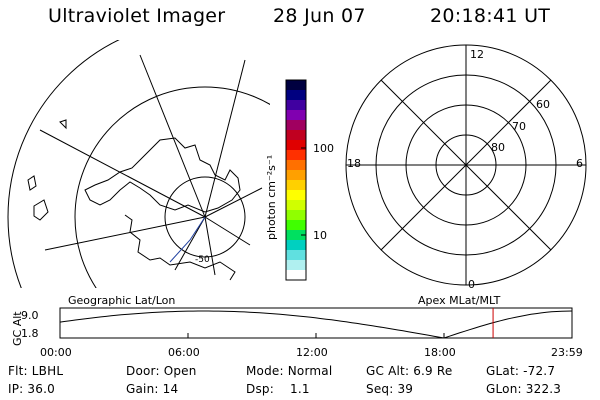  What do you see at coordinates (278, 389) in the screenshot?
I see `info-dsp: Dsp: 1.1` at bounding box center [278, 389].